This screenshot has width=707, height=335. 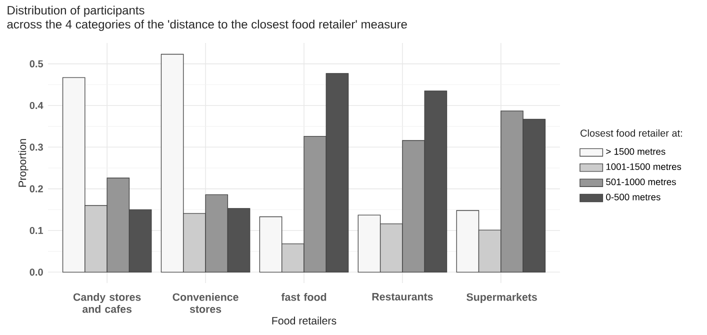 I want to click on y-tick-label: 0.4, so click(x=37, y=106).